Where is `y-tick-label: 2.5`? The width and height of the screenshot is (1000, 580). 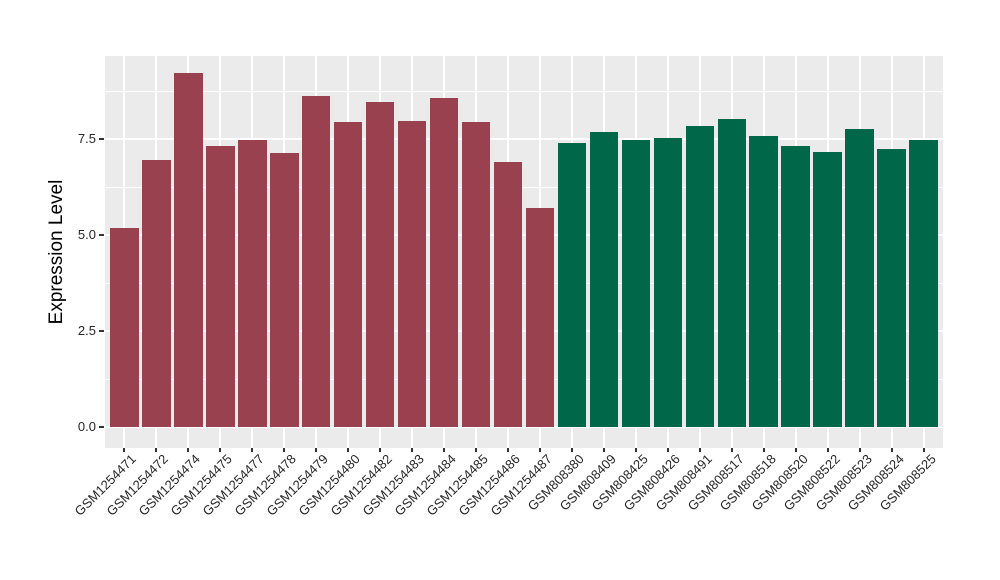 y-tick-label: 2.5 is located at coordinates (86, 330).